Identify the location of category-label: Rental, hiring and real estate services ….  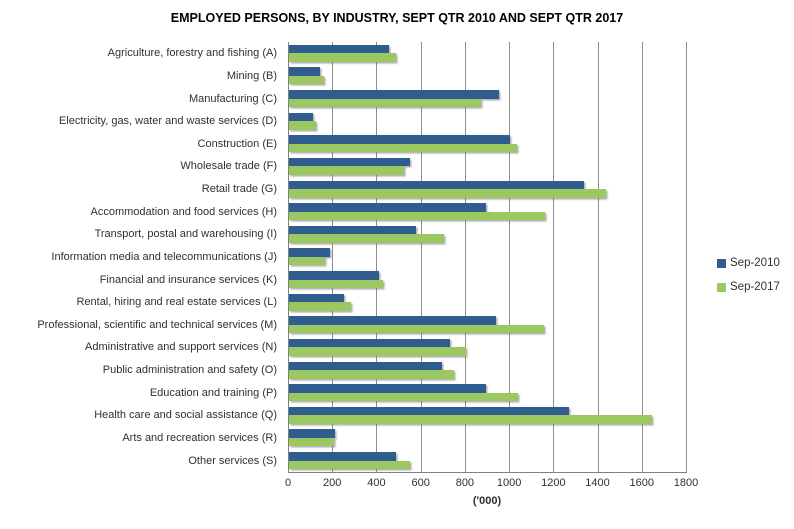
(176, 302).